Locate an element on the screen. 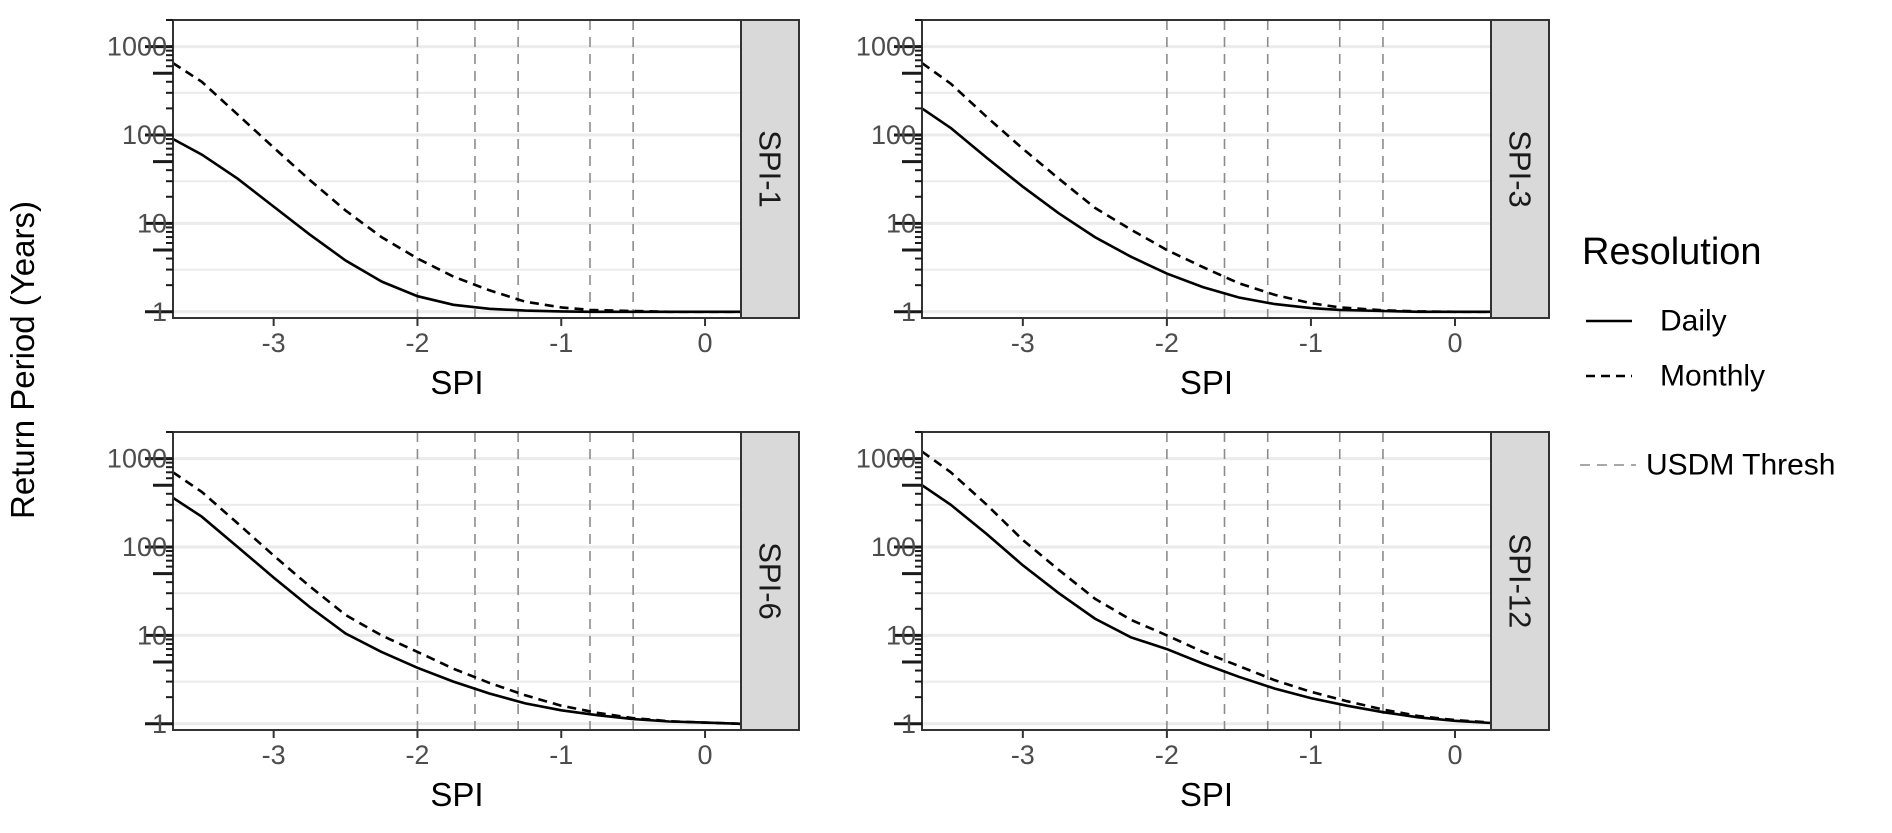  legend-label: USDM Thresh is located at coordinates (1741, 465).